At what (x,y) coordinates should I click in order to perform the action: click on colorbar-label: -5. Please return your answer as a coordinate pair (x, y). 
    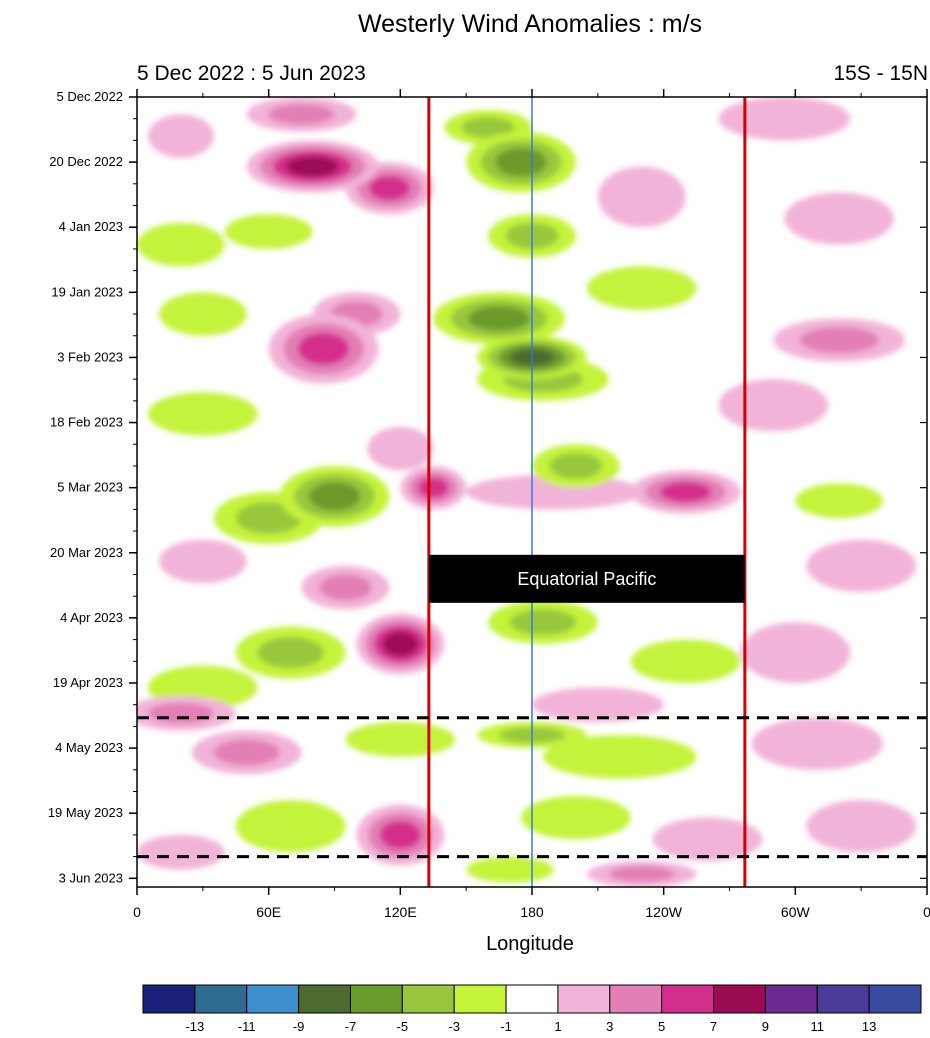
    Looking at the image, I should click on (403, 1026).